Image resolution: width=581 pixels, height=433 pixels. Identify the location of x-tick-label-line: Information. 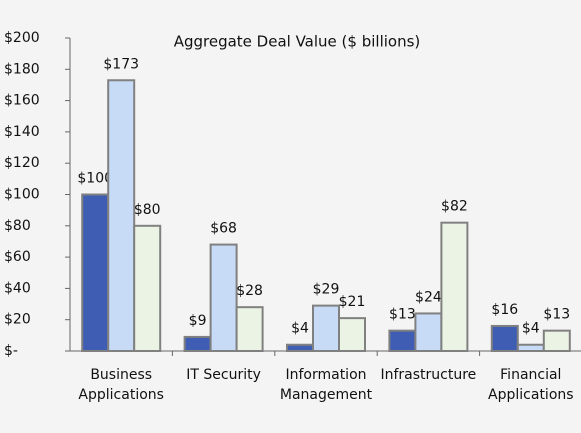
(325, 375).